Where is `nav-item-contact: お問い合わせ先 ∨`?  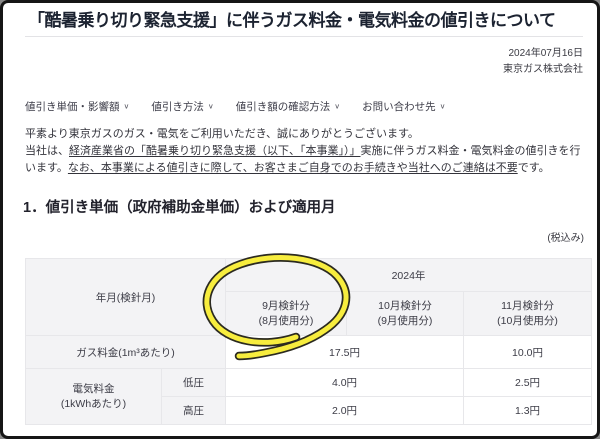
nav-item-contact: お問い合わせ先 ∨ is located at coordinates (403, 106).